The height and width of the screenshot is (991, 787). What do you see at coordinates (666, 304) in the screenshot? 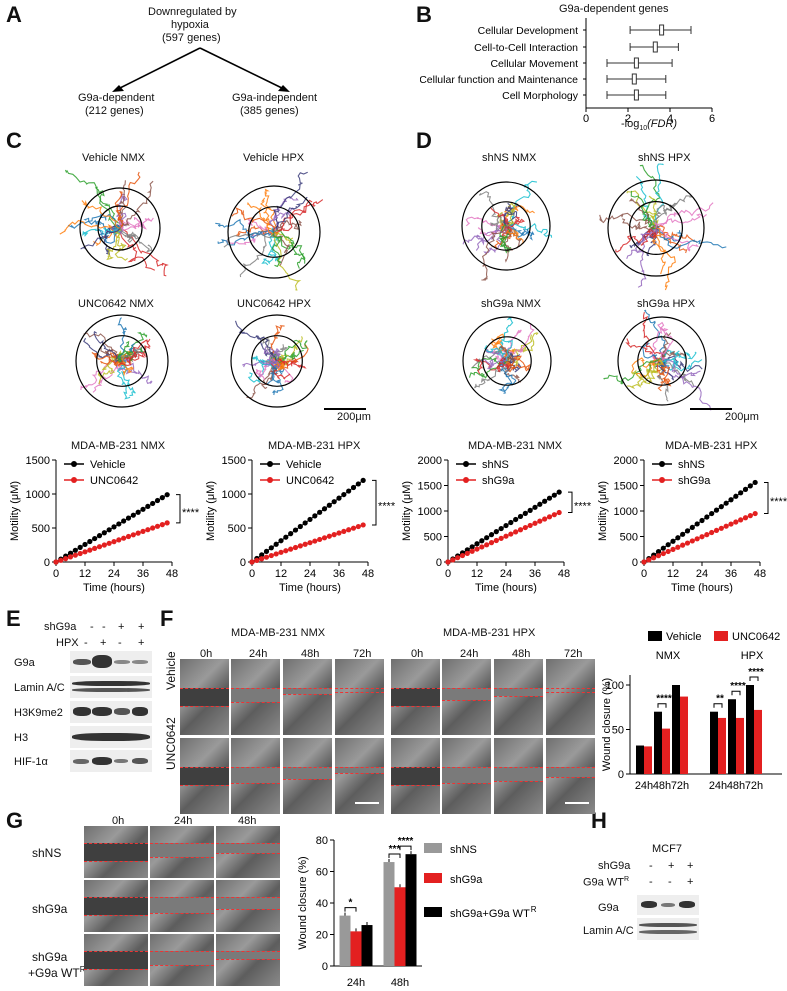
I see `track-title-d4: shG9a HPX` at bounding box center [666, 304].